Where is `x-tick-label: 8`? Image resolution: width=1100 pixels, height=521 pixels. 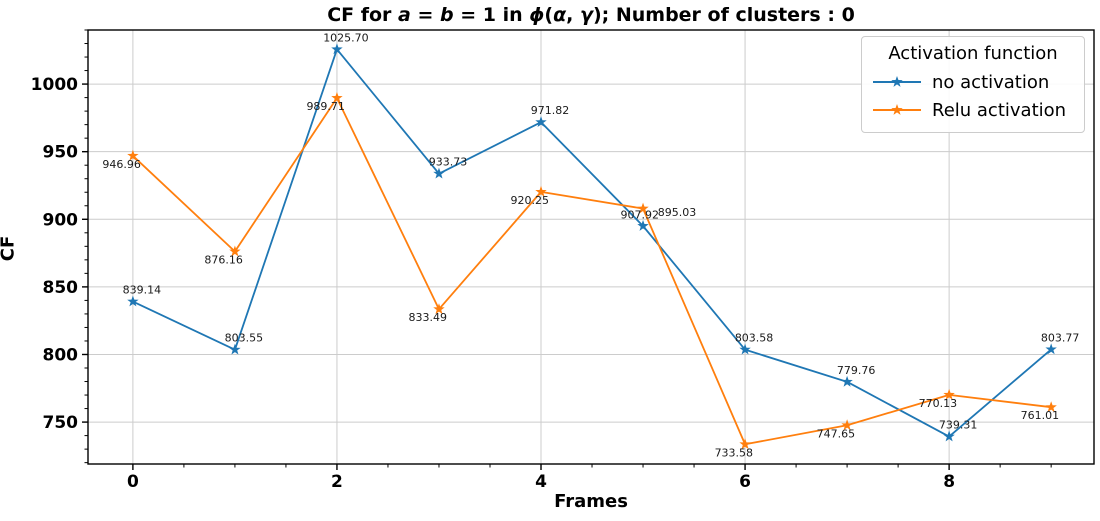
x-tick-label: 8 is located at coordinates (949, 482).